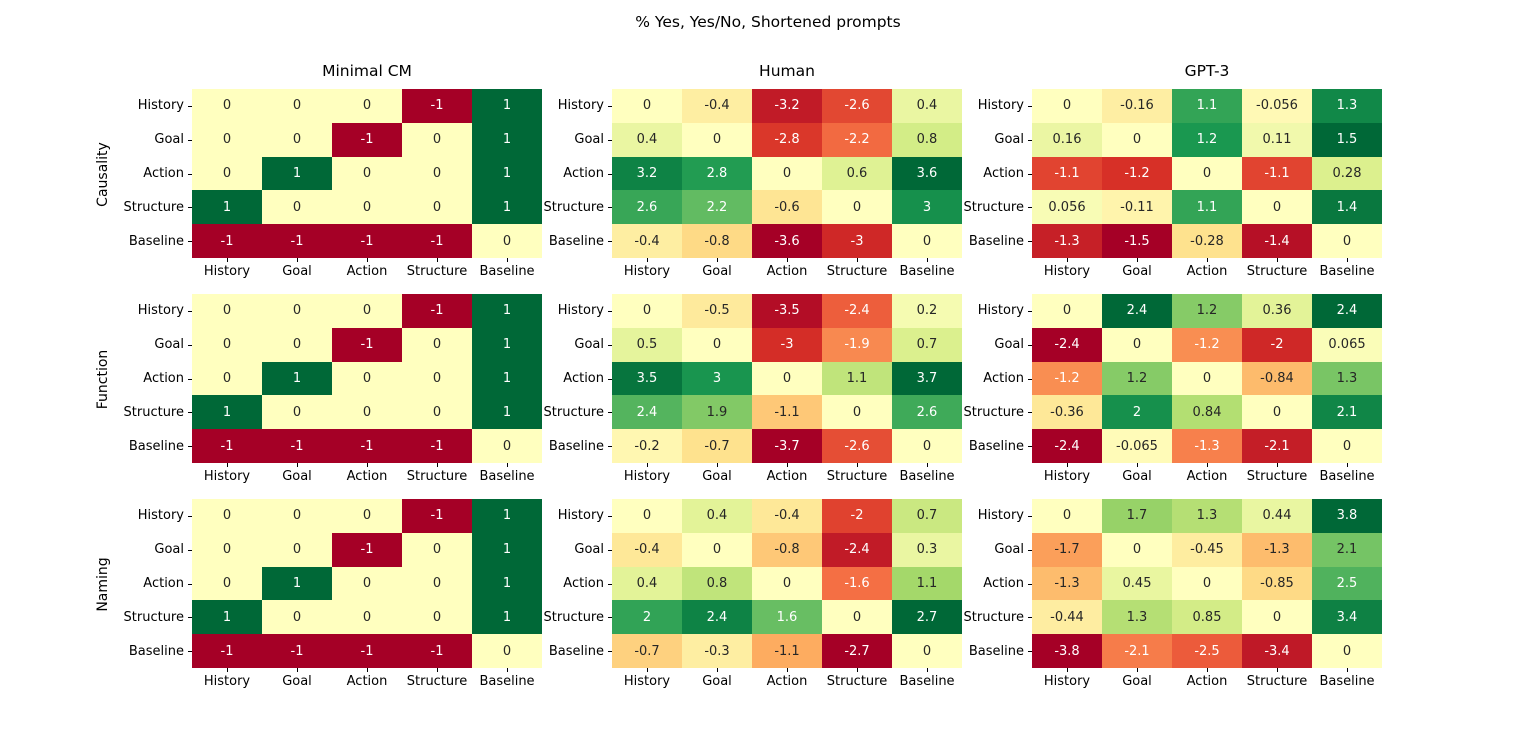 This screenshot has width=1536, height=754. Describe the element at coordinates (787, 139) in the screenshot. I see `heatmap-cell: -2.8` at that location.